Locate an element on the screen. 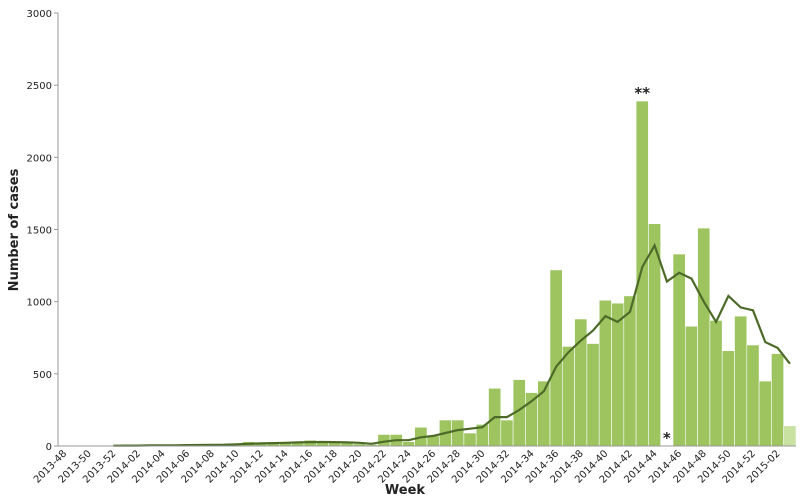 The width and height of the screenshot is (800, 499). y-tick-label: 500 is located at coordinates (42, 375).